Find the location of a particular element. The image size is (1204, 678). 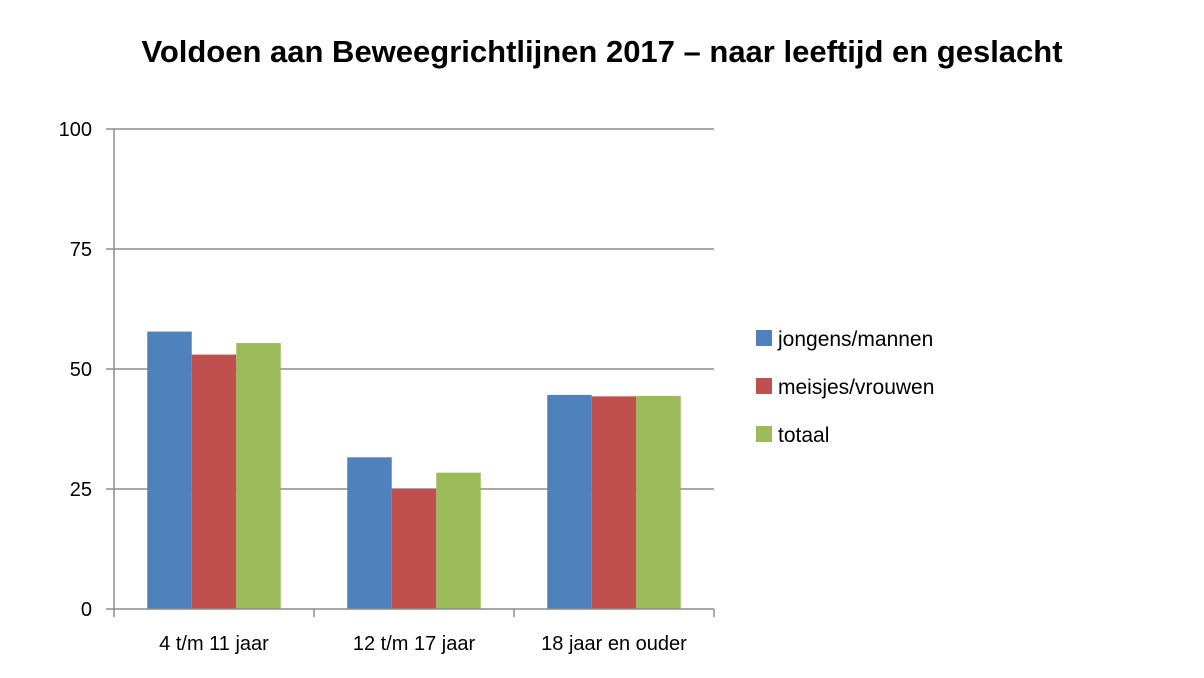

x-category-label: 4 t/m 11 jaar is located at coordinates (214, 644).